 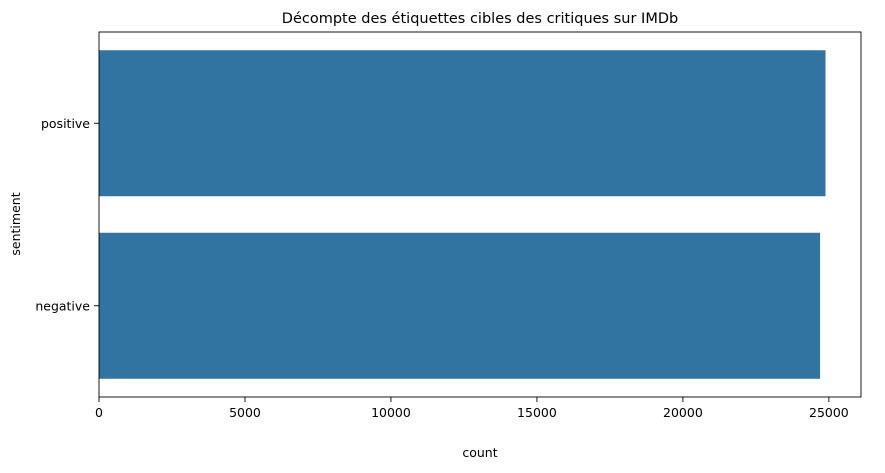 I want to click on x-axis-ticks: 0 5000 10000 15000 20000 25000, so click(x=472, y=408).